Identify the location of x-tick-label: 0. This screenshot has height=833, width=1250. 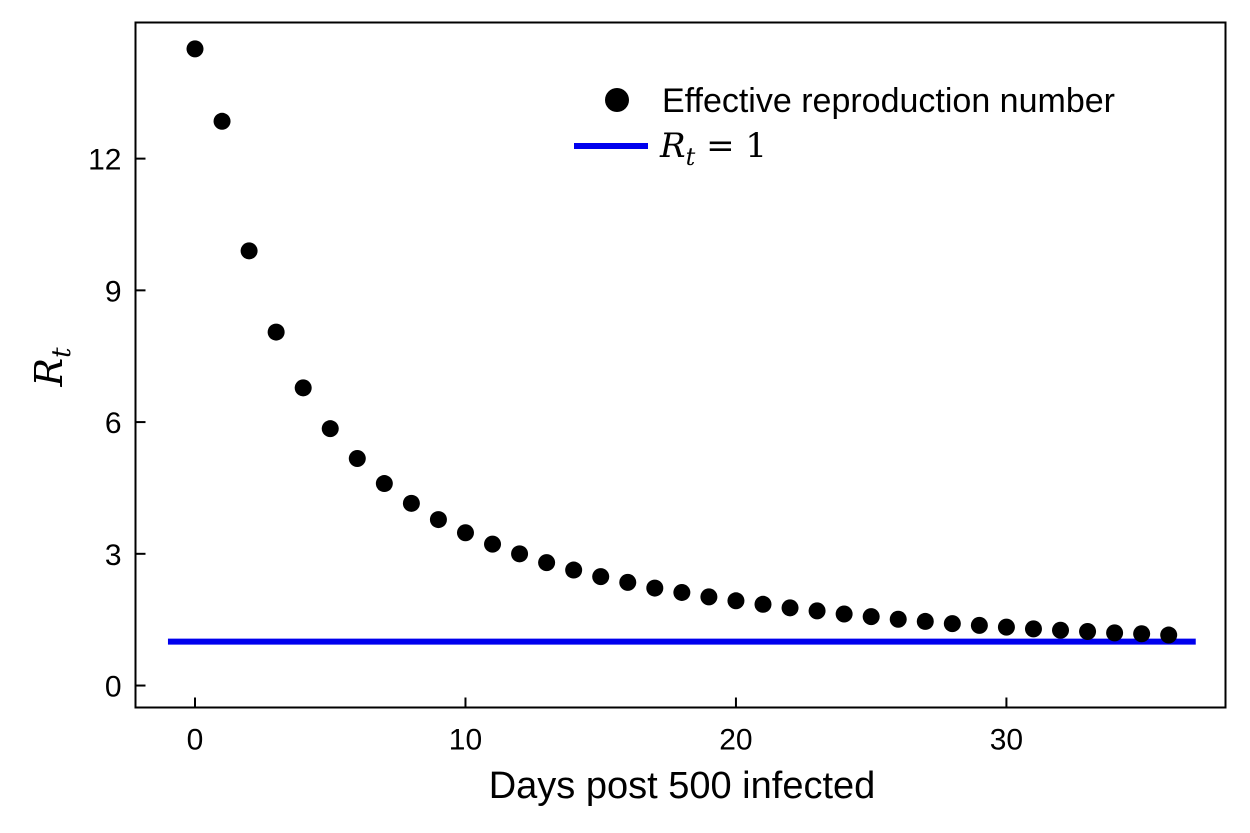
(195, 740).